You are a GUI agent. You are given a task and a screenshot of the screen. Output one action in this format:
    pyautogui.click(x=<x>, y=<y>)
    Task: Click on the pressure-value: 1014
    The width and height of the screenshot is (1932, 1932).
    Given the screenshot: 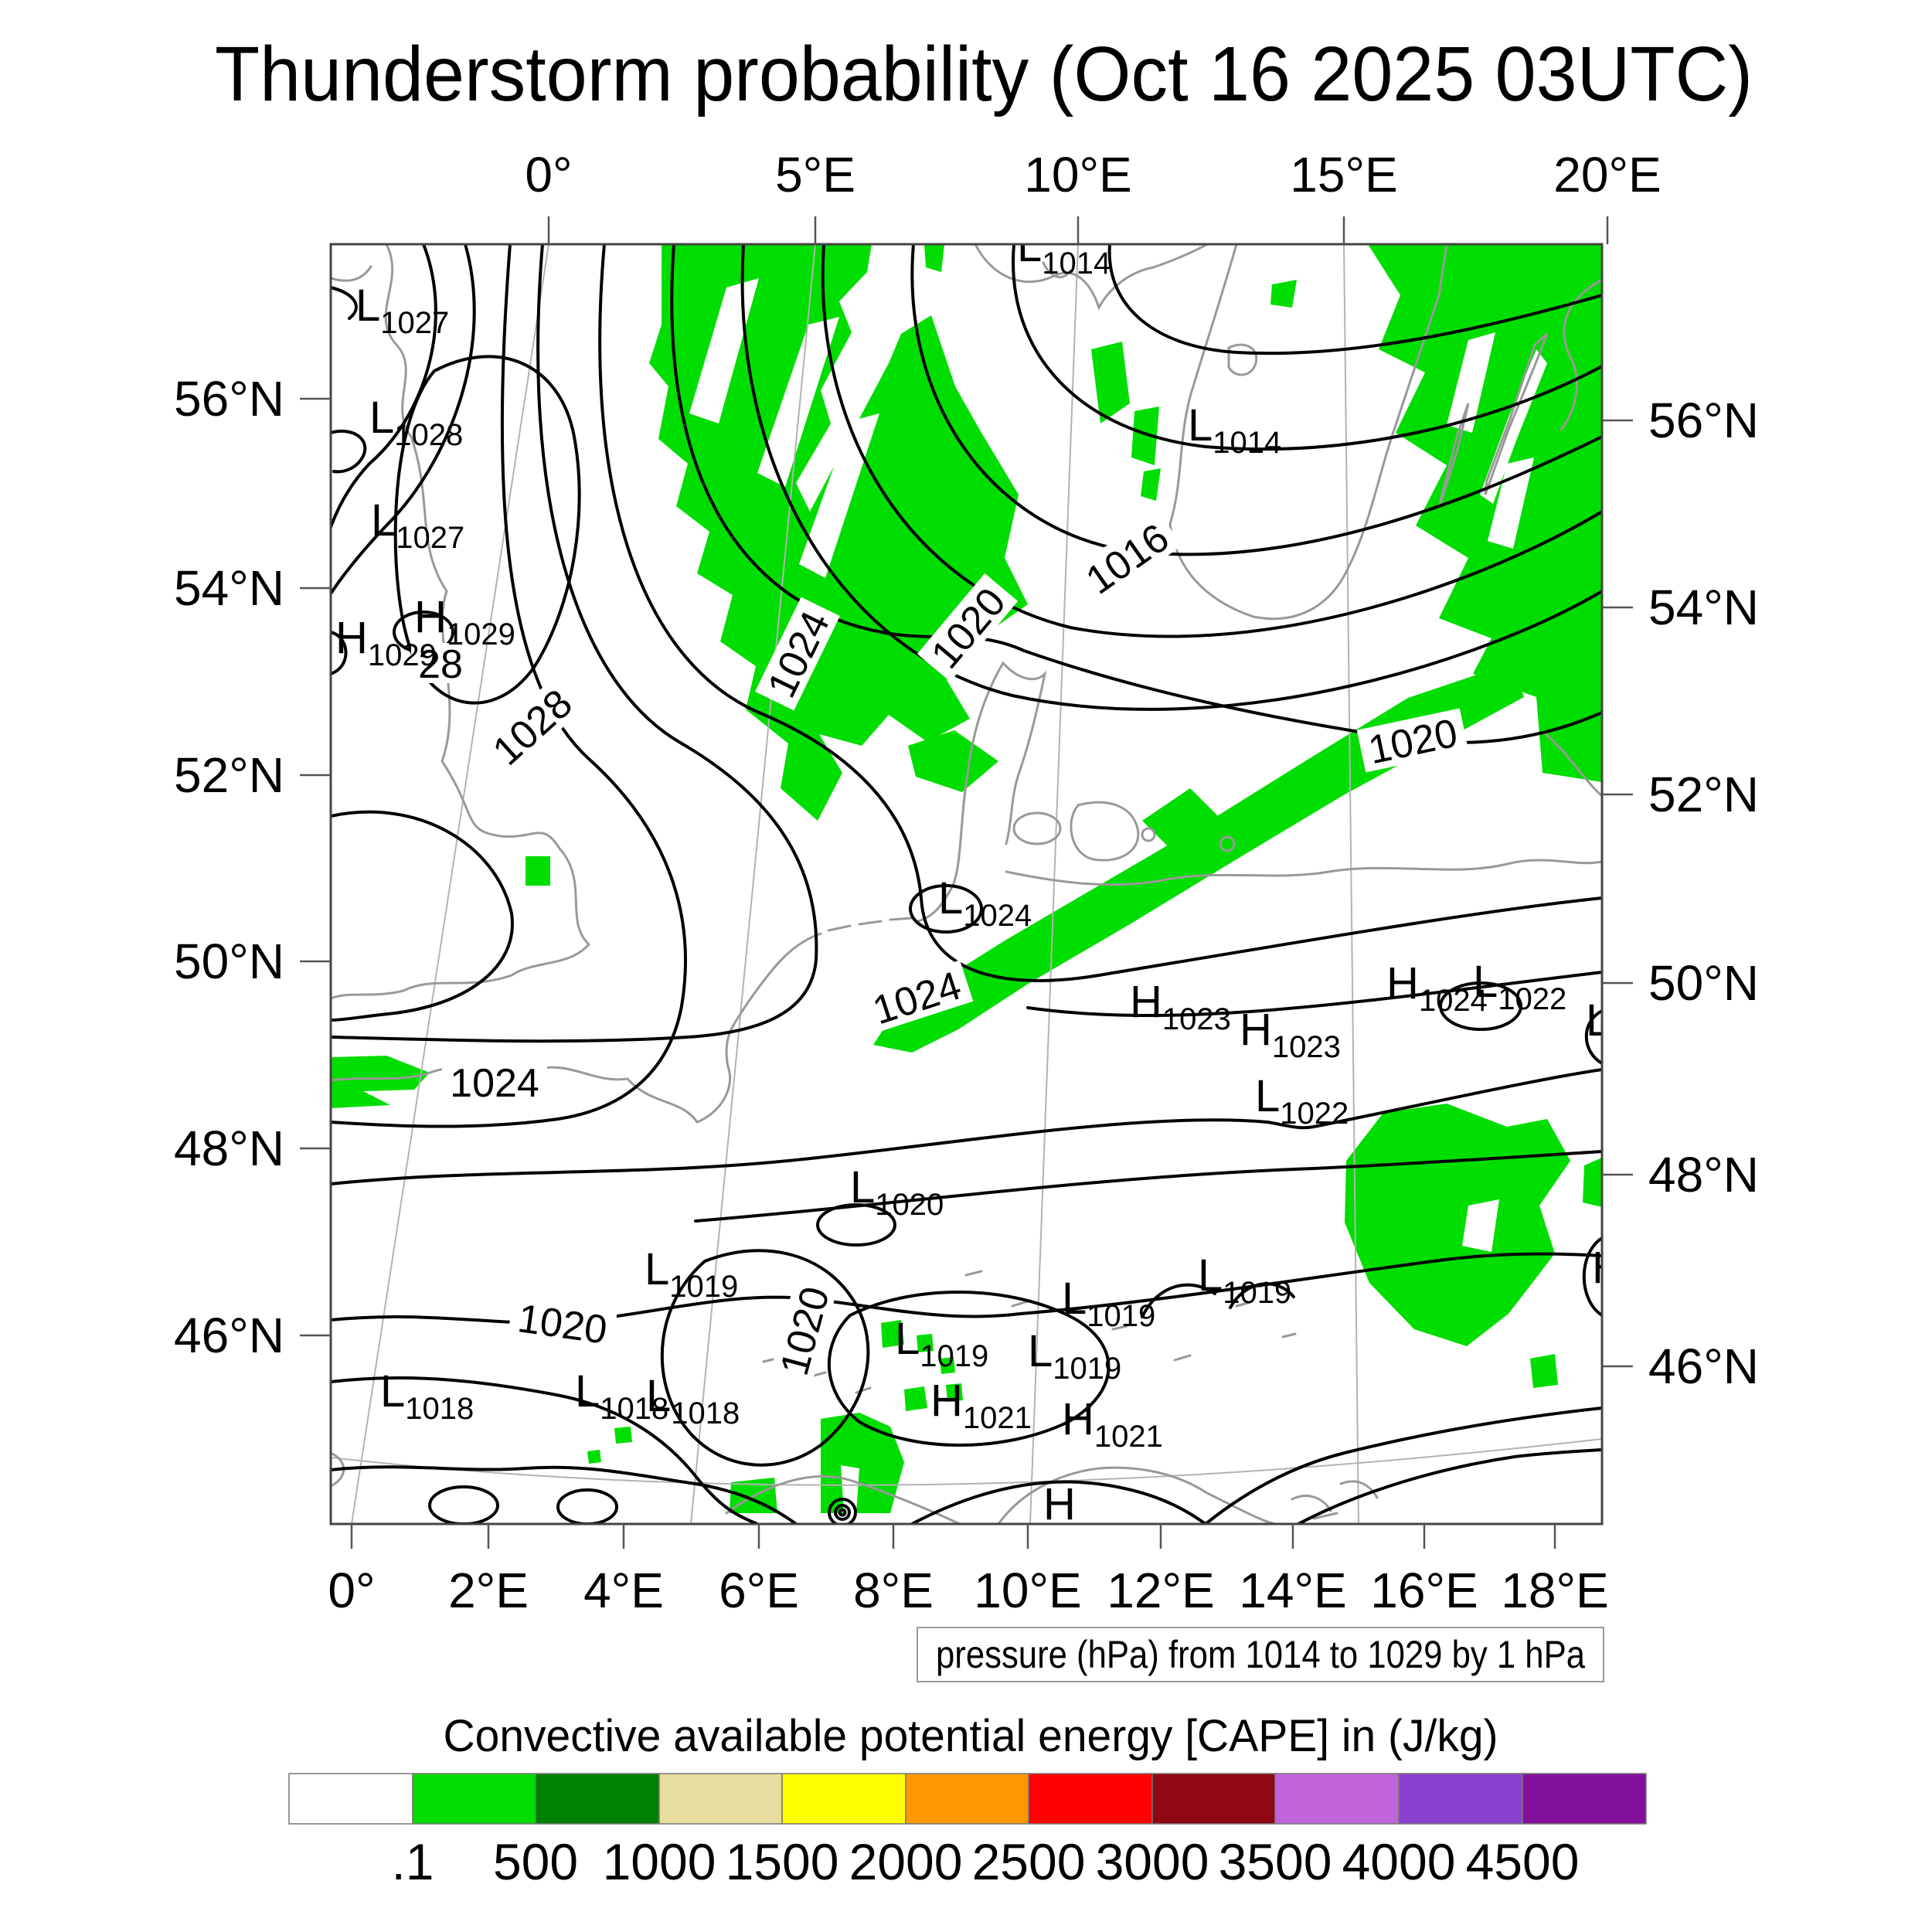 What is the action you would take?
    pyautogui.click(x=1077, y=264)
    